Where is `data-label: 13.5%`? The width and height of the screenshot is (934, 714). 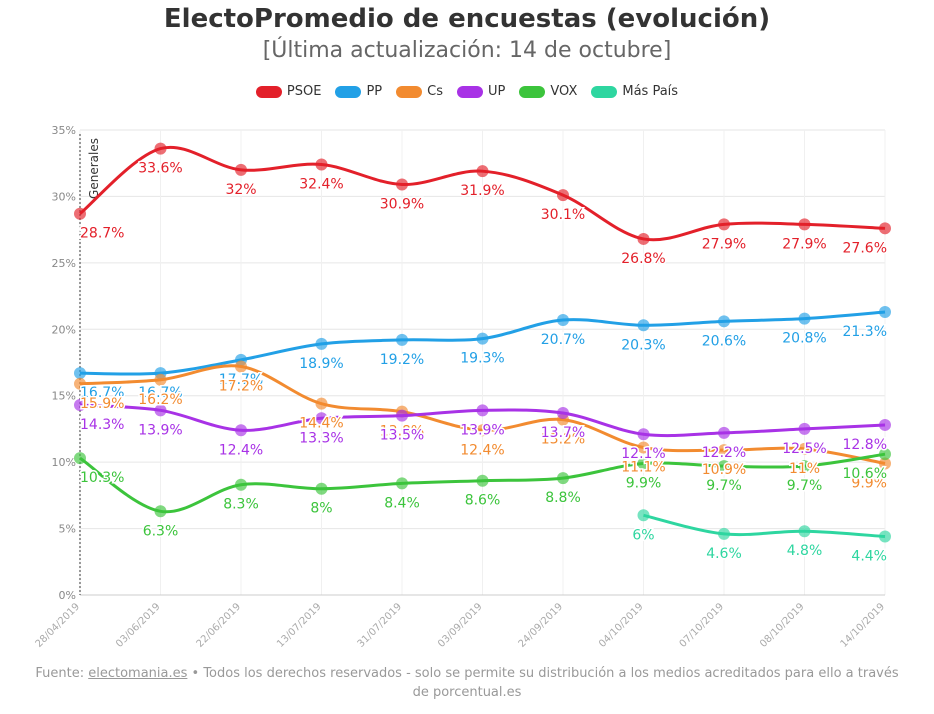
data-label: 13.5% is located at coordinates (402, 436).